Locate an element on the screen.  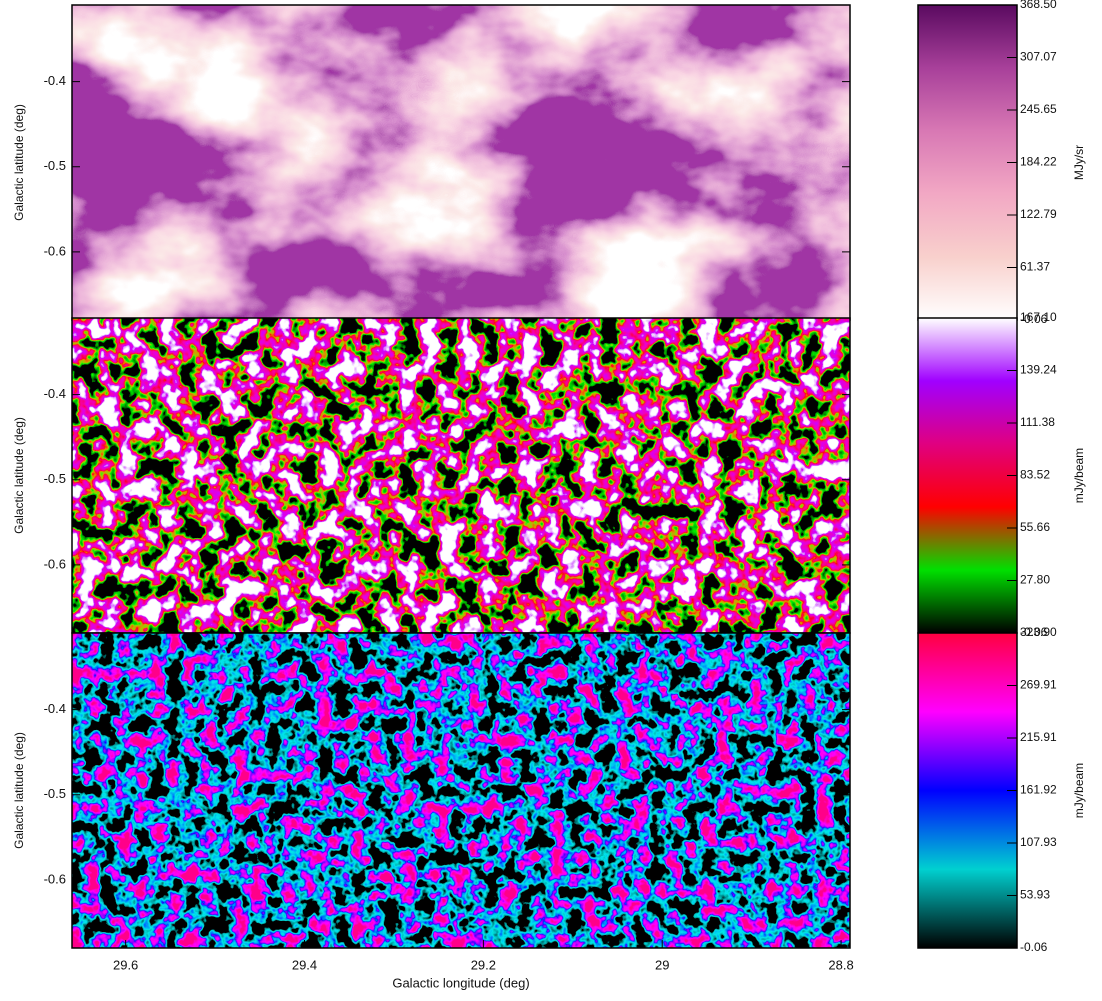
colorbar-tick-label: 61.37 is located at coordinates (1035, 267).